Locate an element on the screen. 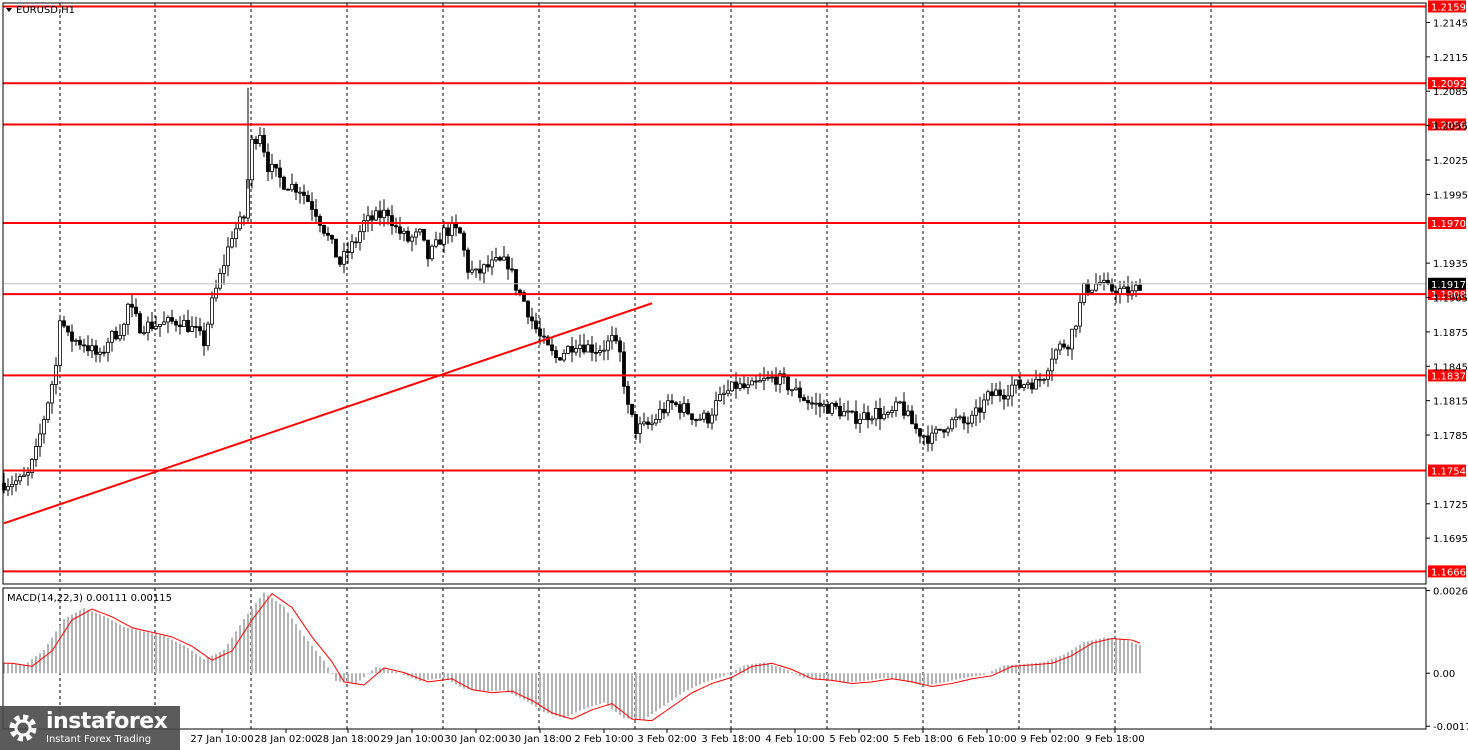  time-tick-label: 27 Jan 10:00 is located at coordinates (221, 739).